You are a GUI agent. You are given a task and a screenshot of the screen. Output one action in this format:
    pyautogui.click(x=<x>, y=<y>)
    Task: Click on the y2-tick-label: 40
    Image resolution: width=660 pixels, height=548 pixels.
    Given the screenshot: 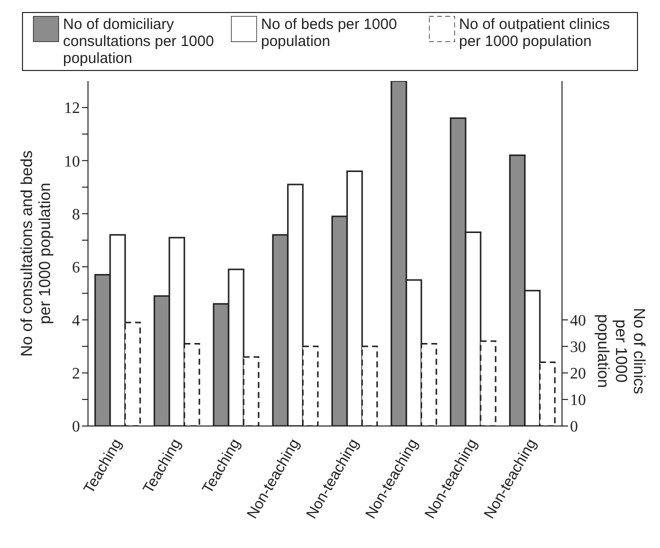 What is the action you would take?
    pyautogui.click(x=578, y=321)
    